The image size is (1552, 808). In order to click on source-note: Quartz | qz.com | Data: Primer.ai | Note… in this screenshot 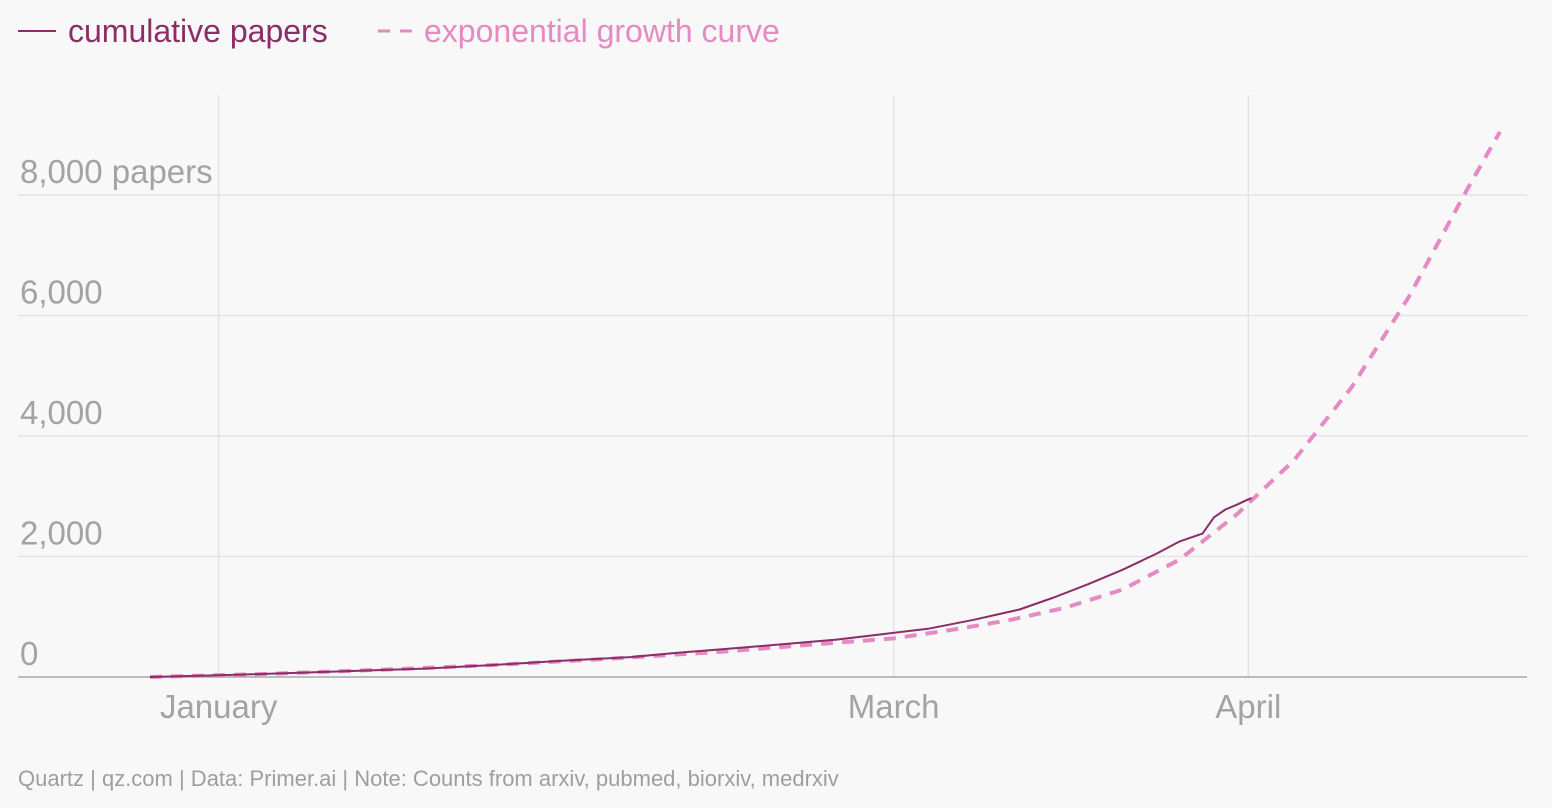, I will do `click(428, 778)`.